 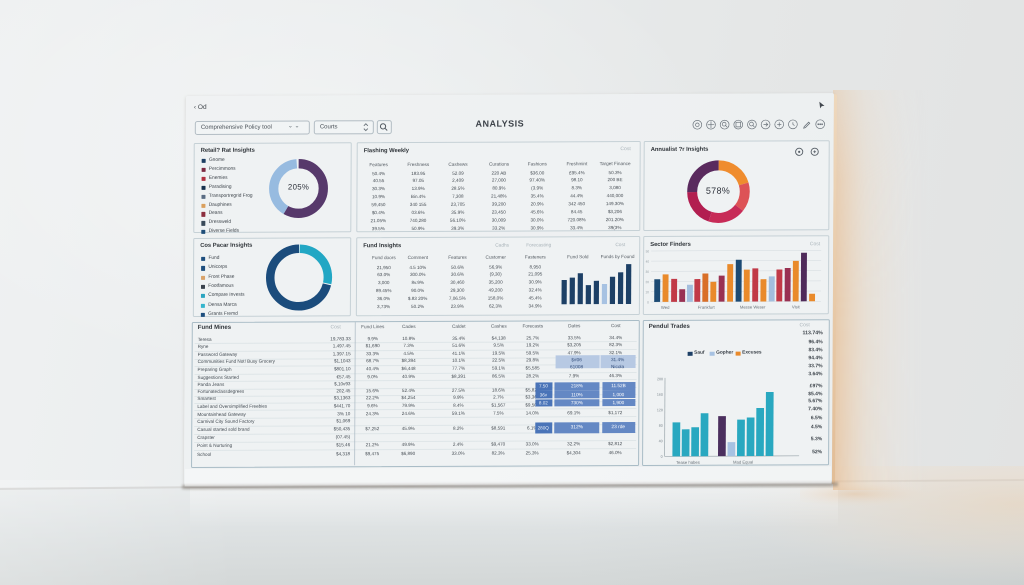 I want to click on svg-text: 160, so click(x=660, y=395).